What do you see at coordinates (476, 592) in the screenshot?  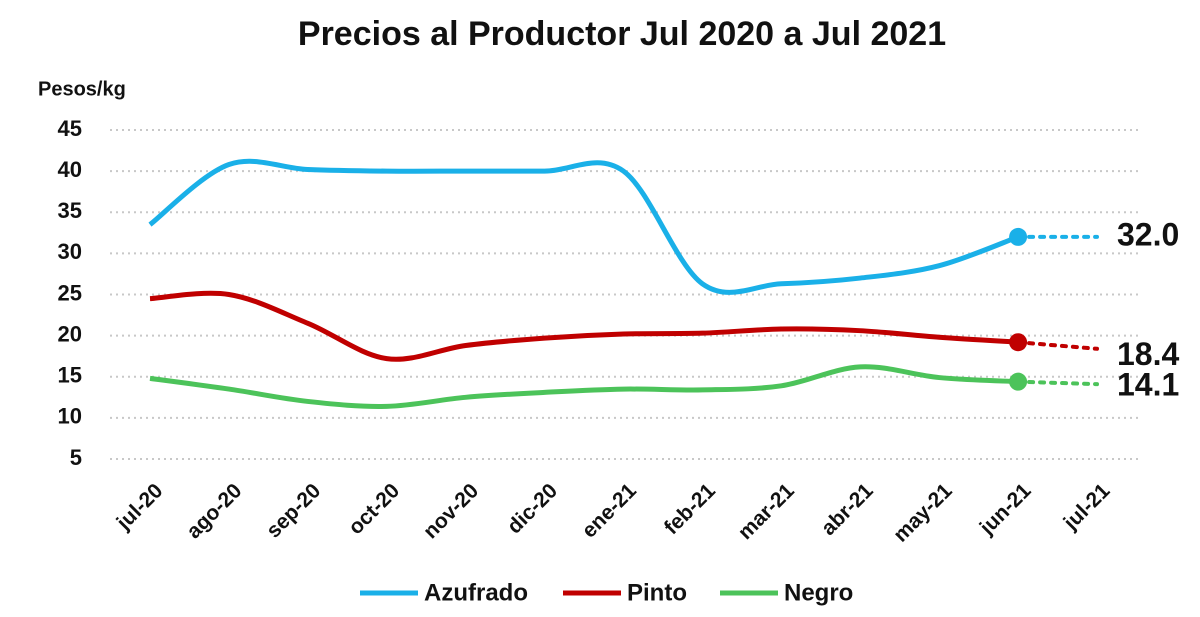 I see `legend-label: Azufrado` at bounding box center [476, 592].